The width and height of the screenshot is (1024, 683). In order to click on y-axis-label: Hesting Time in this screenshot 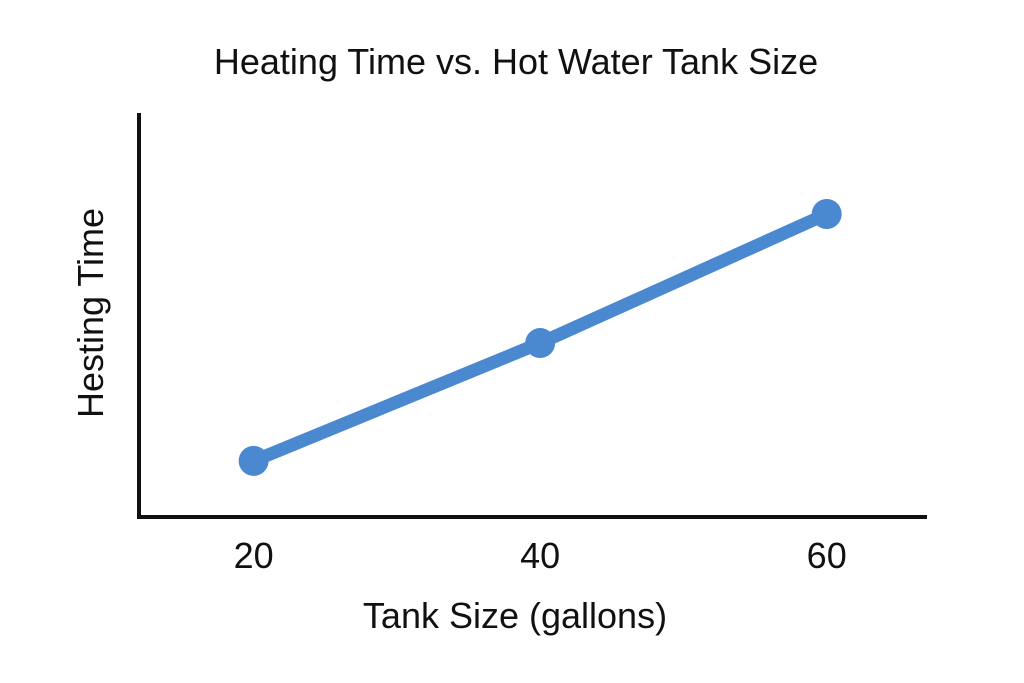, I will do `click(90, 313)`.